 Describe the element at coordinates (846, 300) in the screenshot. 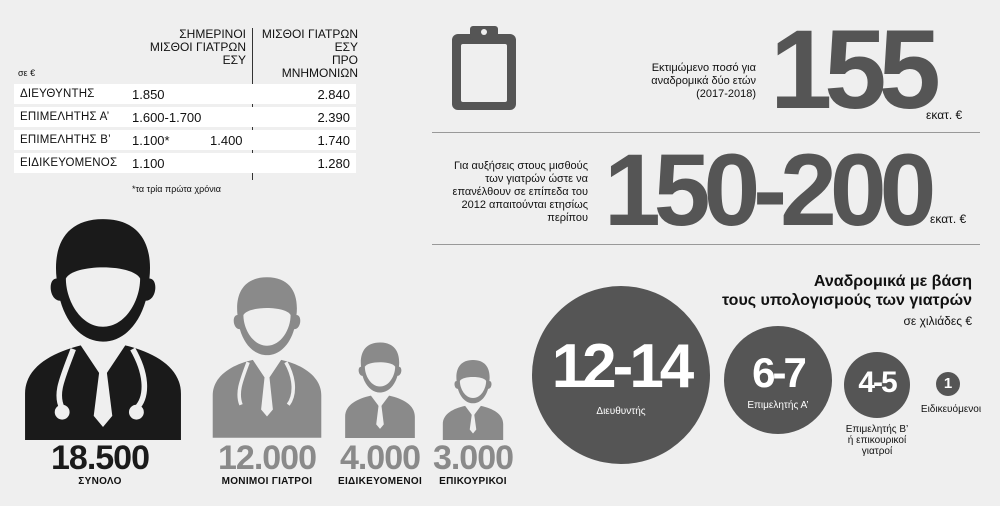

I see `retro-title-line: τους υπολογισμούς των γιατρών` at that location.